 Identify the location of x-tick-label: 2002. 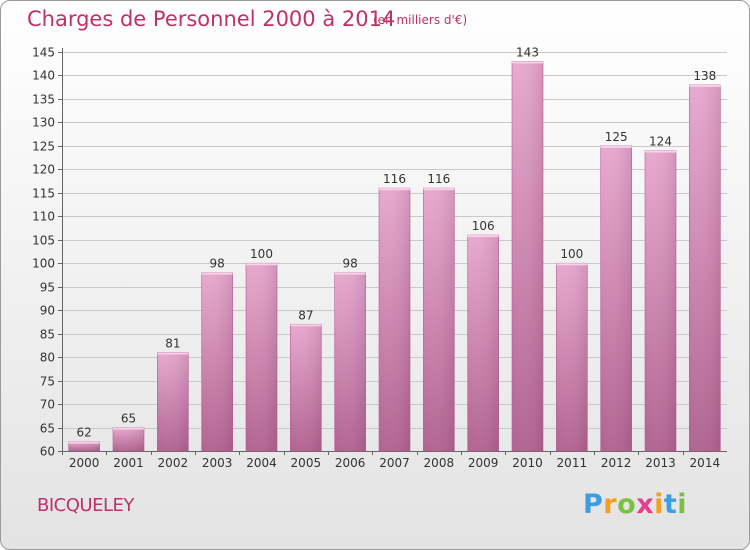
(173, 463).